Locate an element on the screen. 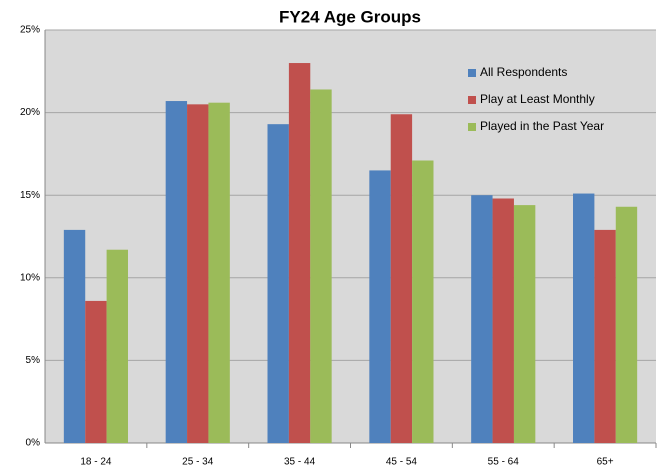 The height and width of the screenshot is (471, 667). x-tick-label: 55 - 64 is located at coordinates (504, 462).